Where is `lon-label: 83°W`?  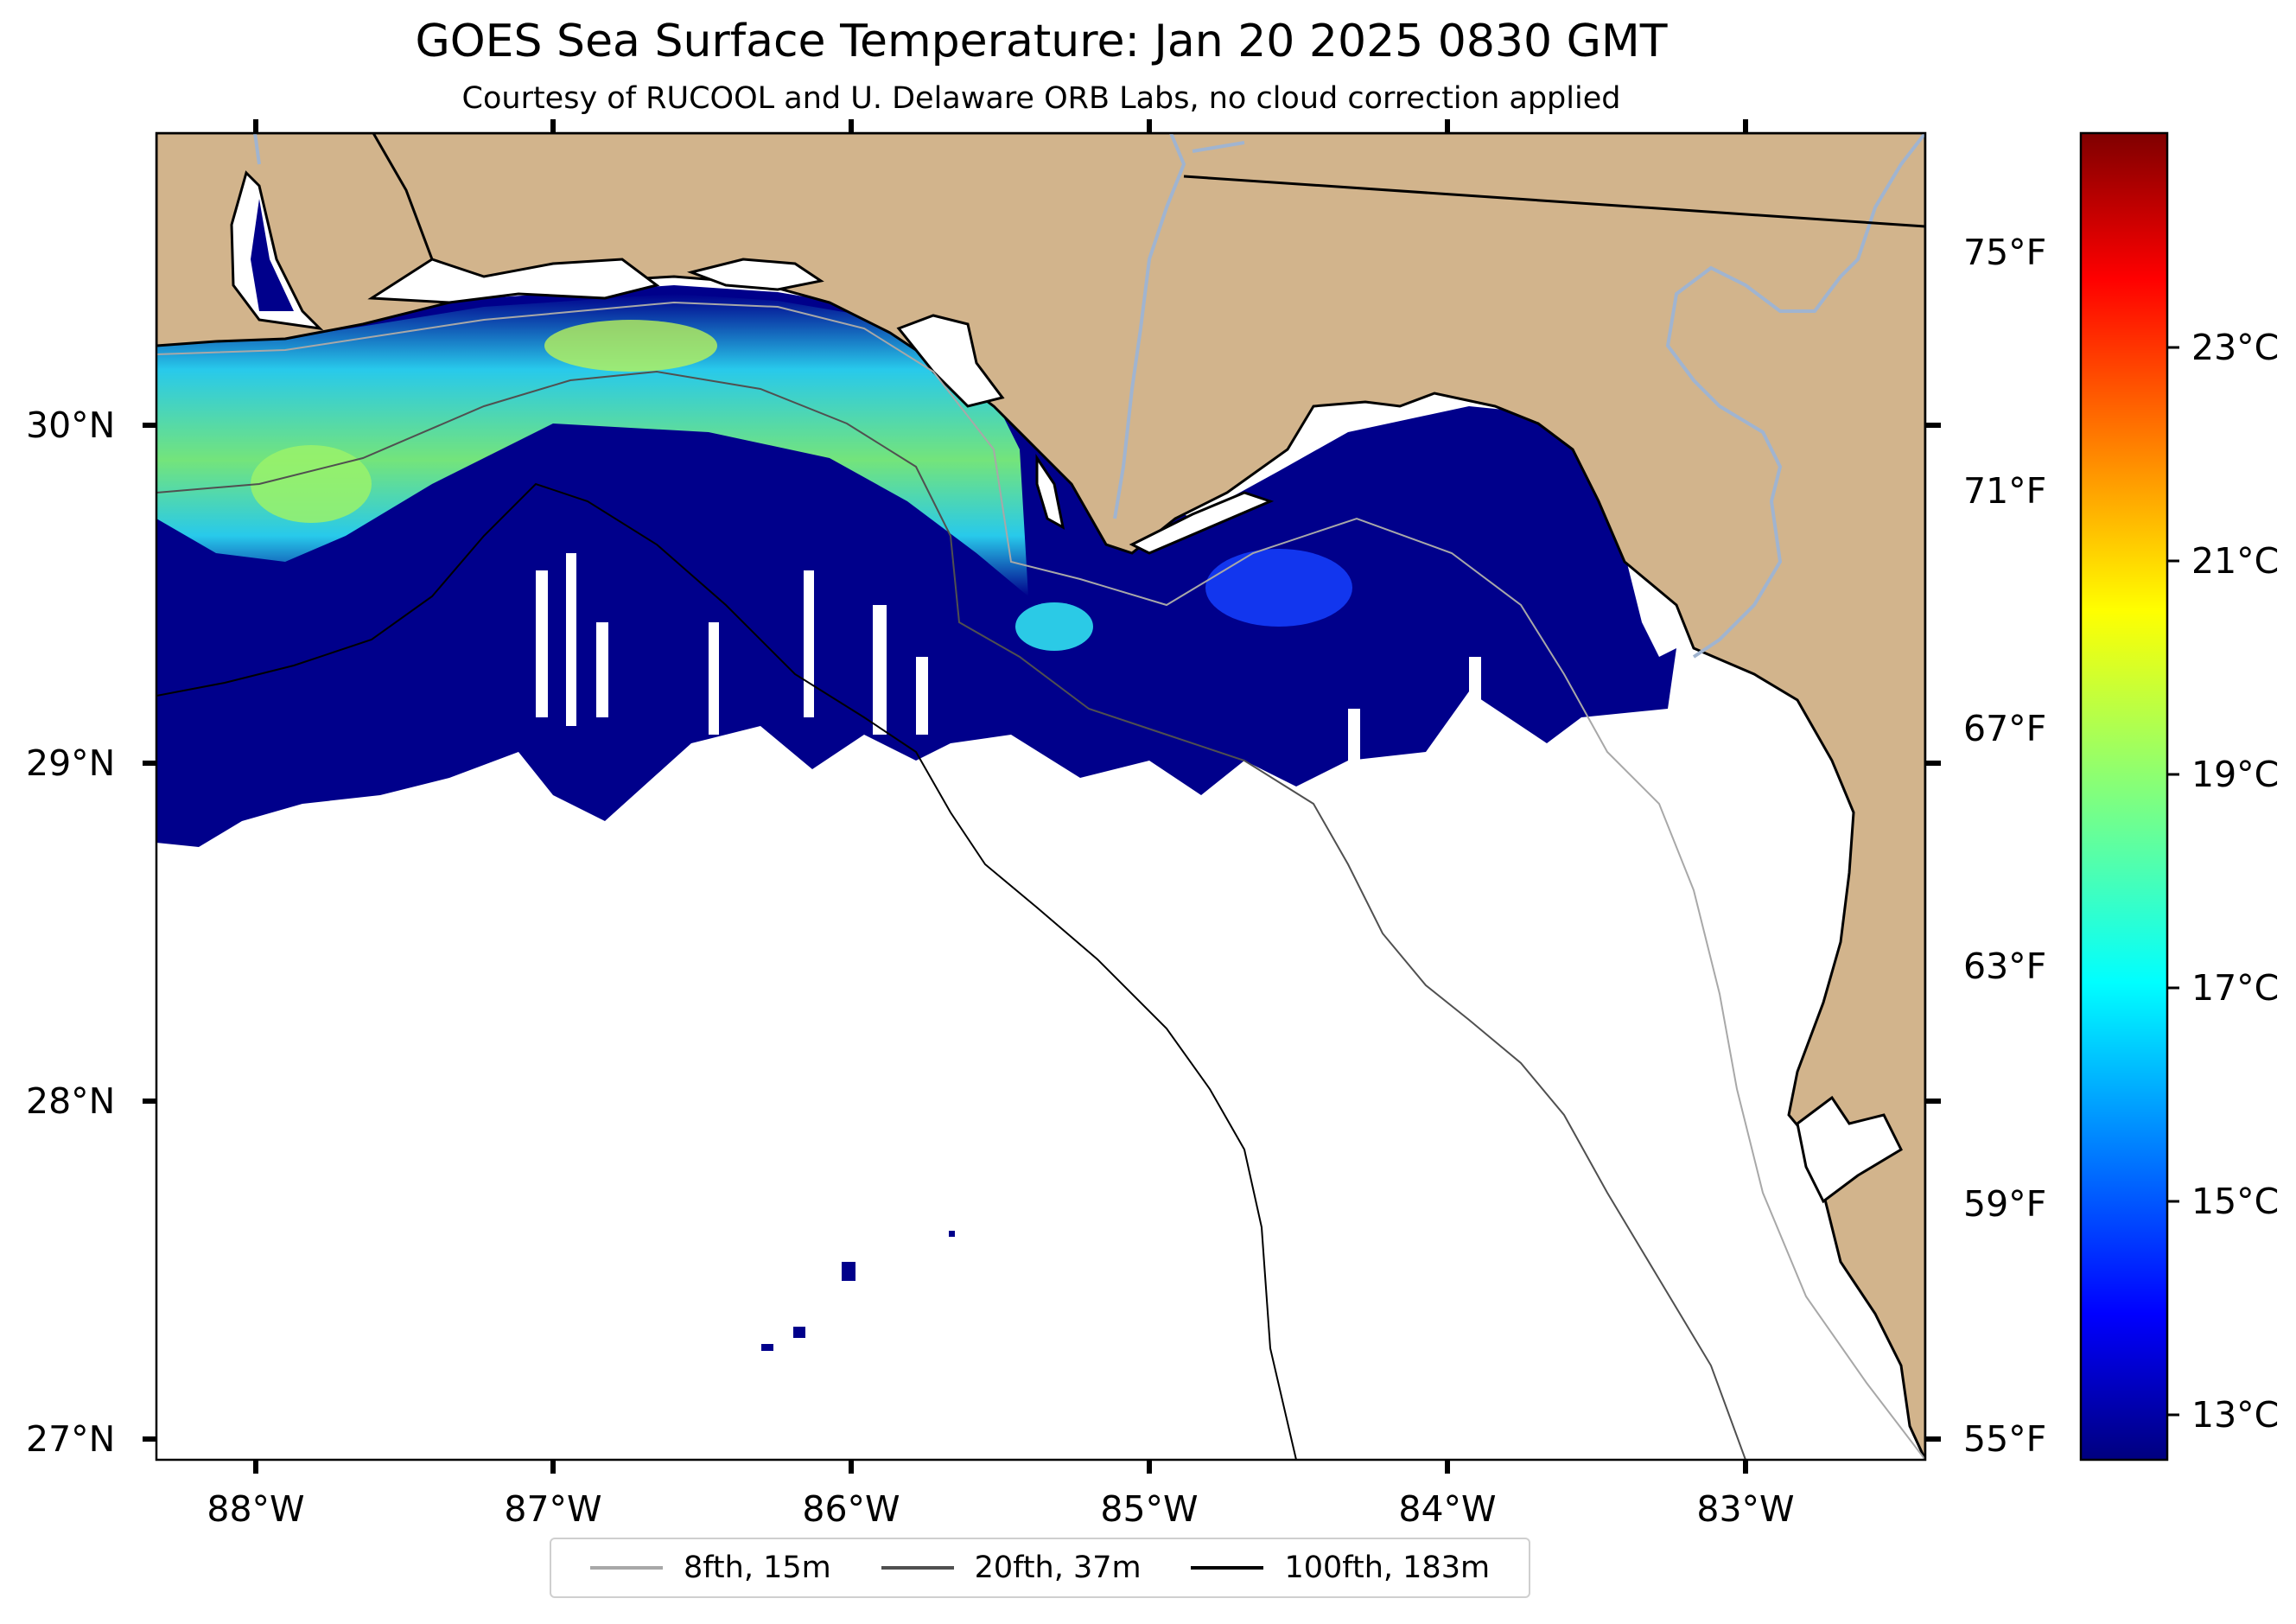 lon-label: 83°W is located at coordinates (1745, 1509).